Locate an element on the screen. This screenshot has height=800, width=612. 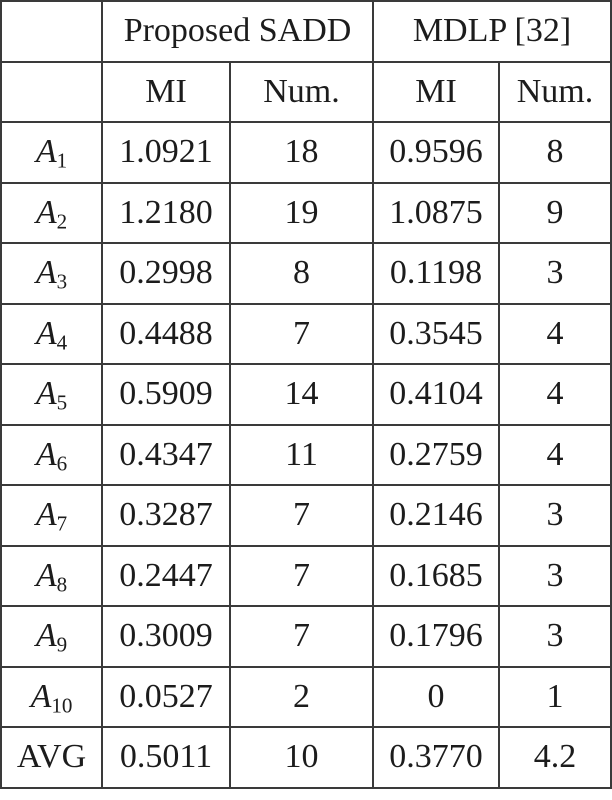
table-row-a3: A3 0.2998 8 0.1198 3 is located at coordinates (306, 273).